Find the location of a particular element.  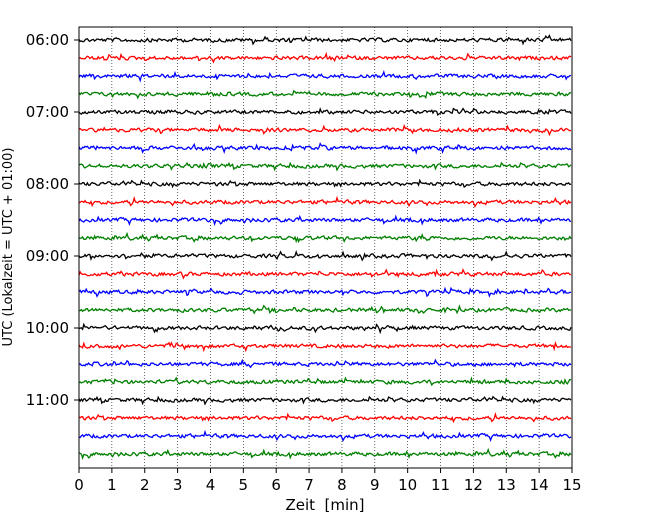

x-tick-label: 9 is located at coordinates (375, 485).